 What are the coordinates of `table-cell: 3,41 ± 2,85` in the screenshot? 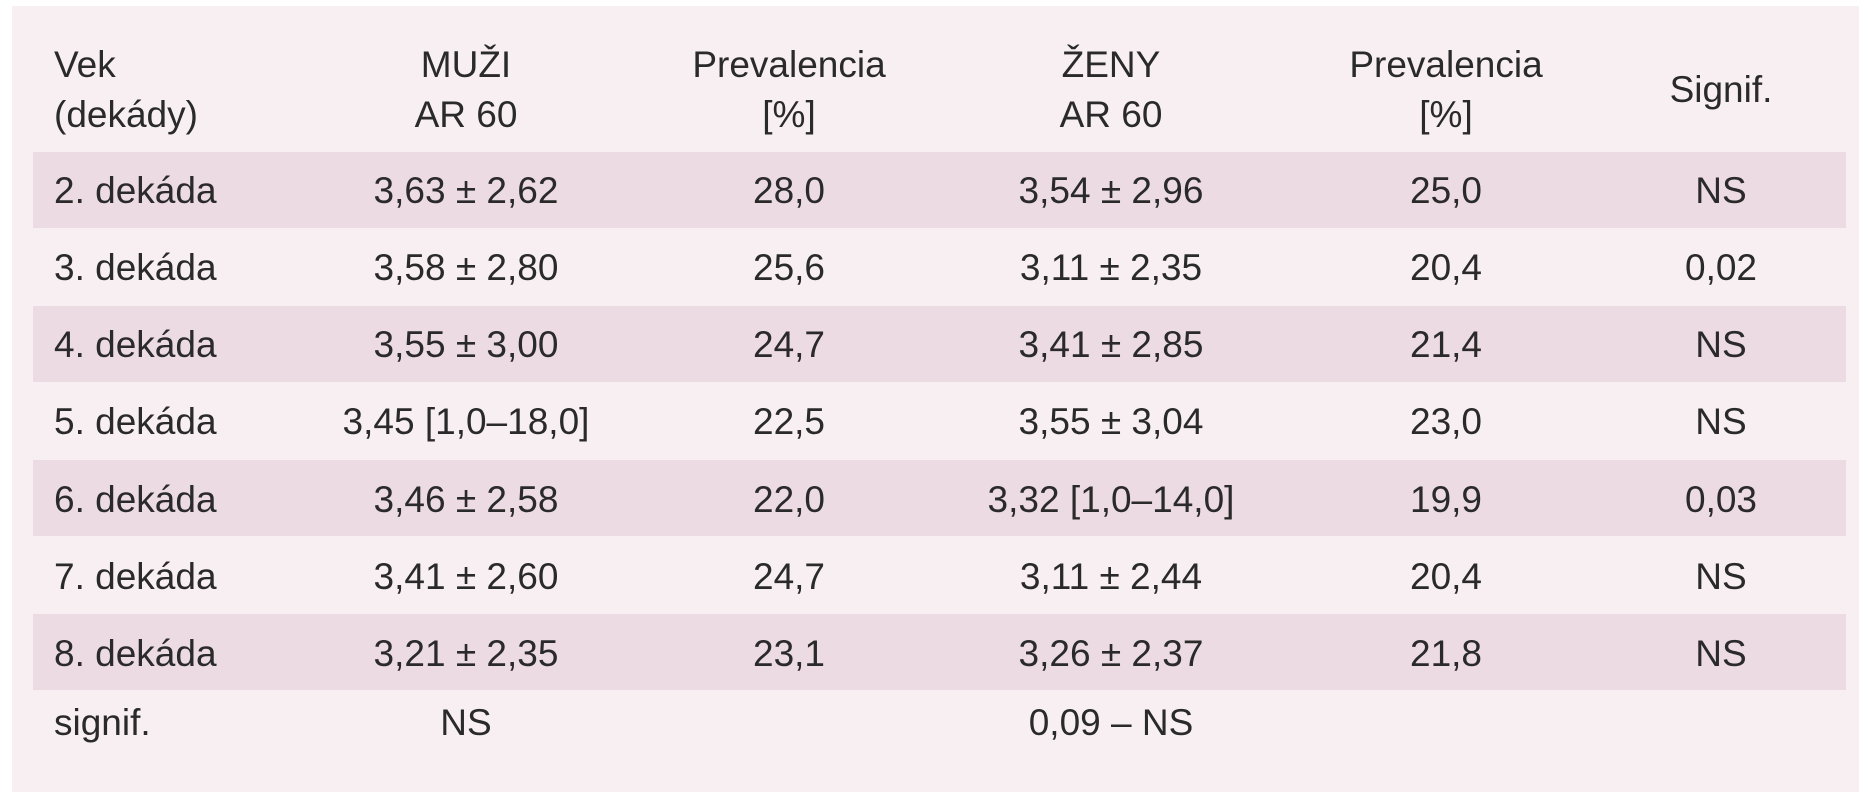 It's located at (1111, 344).